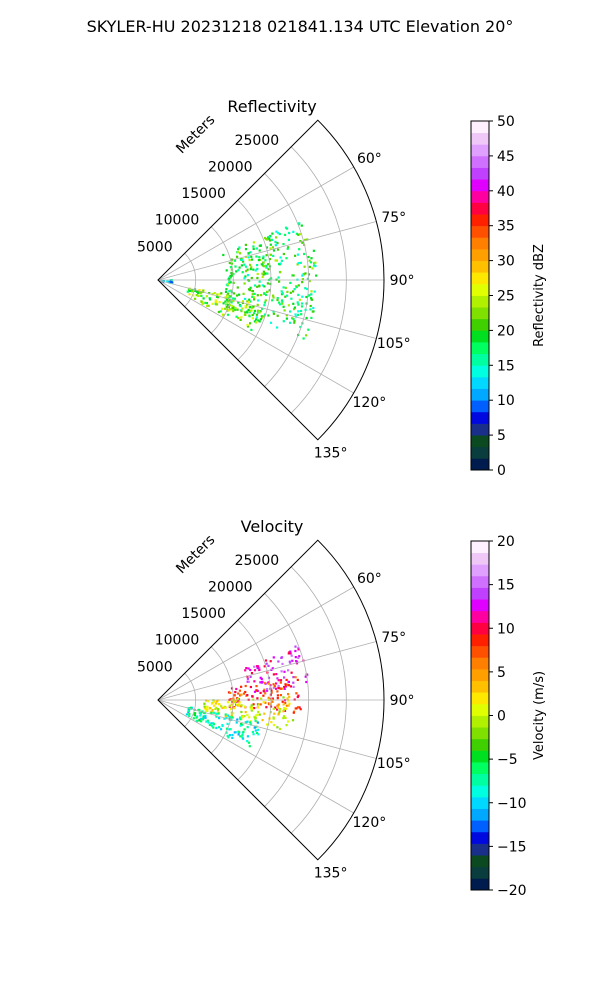 This screenshot has width=600, height=1000. Describe the element at coordinates (370, 403) in the screenshot. I see `theta-tick-label: 120°` at that location.